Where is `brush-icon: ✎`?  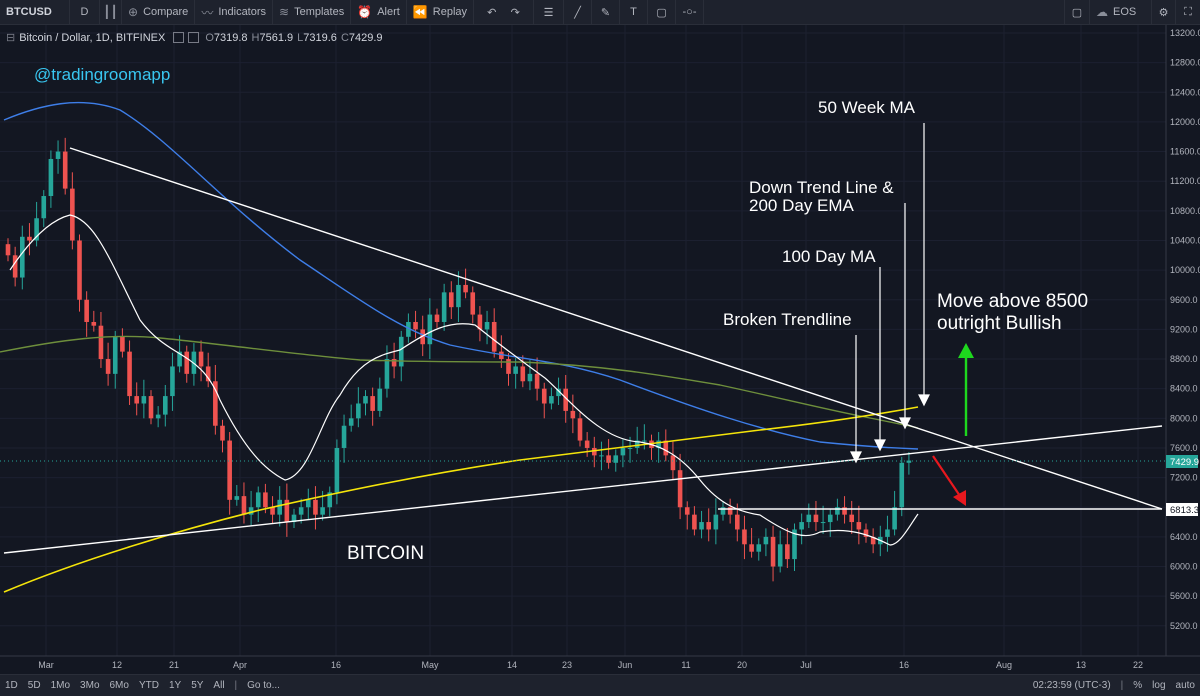
brush-icon: ✎ is located at coordinates (605, 12).